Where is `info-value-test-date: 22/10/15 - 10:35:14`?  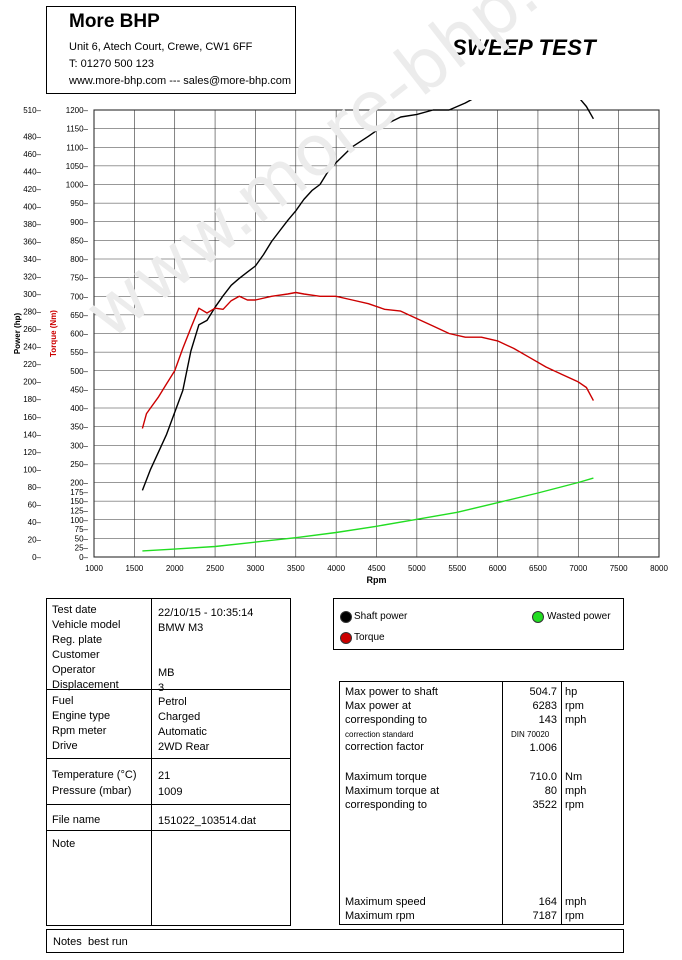 info-value-test-date: 22/10/15 - 10:35:14 is located at coordinates (206, 613).